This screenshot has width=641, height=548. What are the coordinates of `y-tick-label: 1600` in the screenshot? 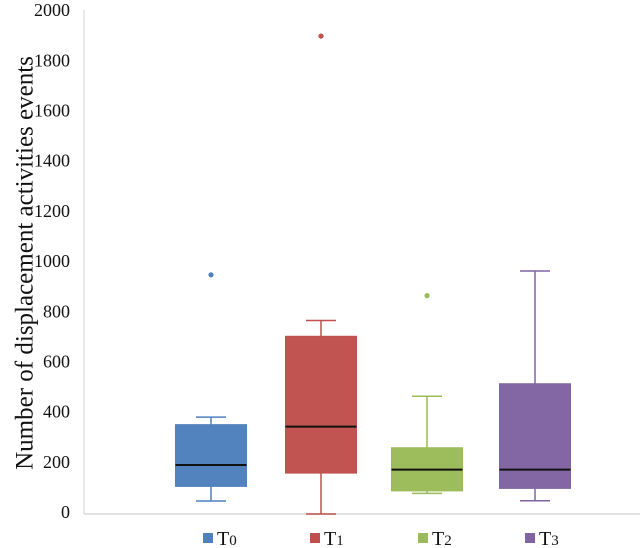 It's located at (52, 111).